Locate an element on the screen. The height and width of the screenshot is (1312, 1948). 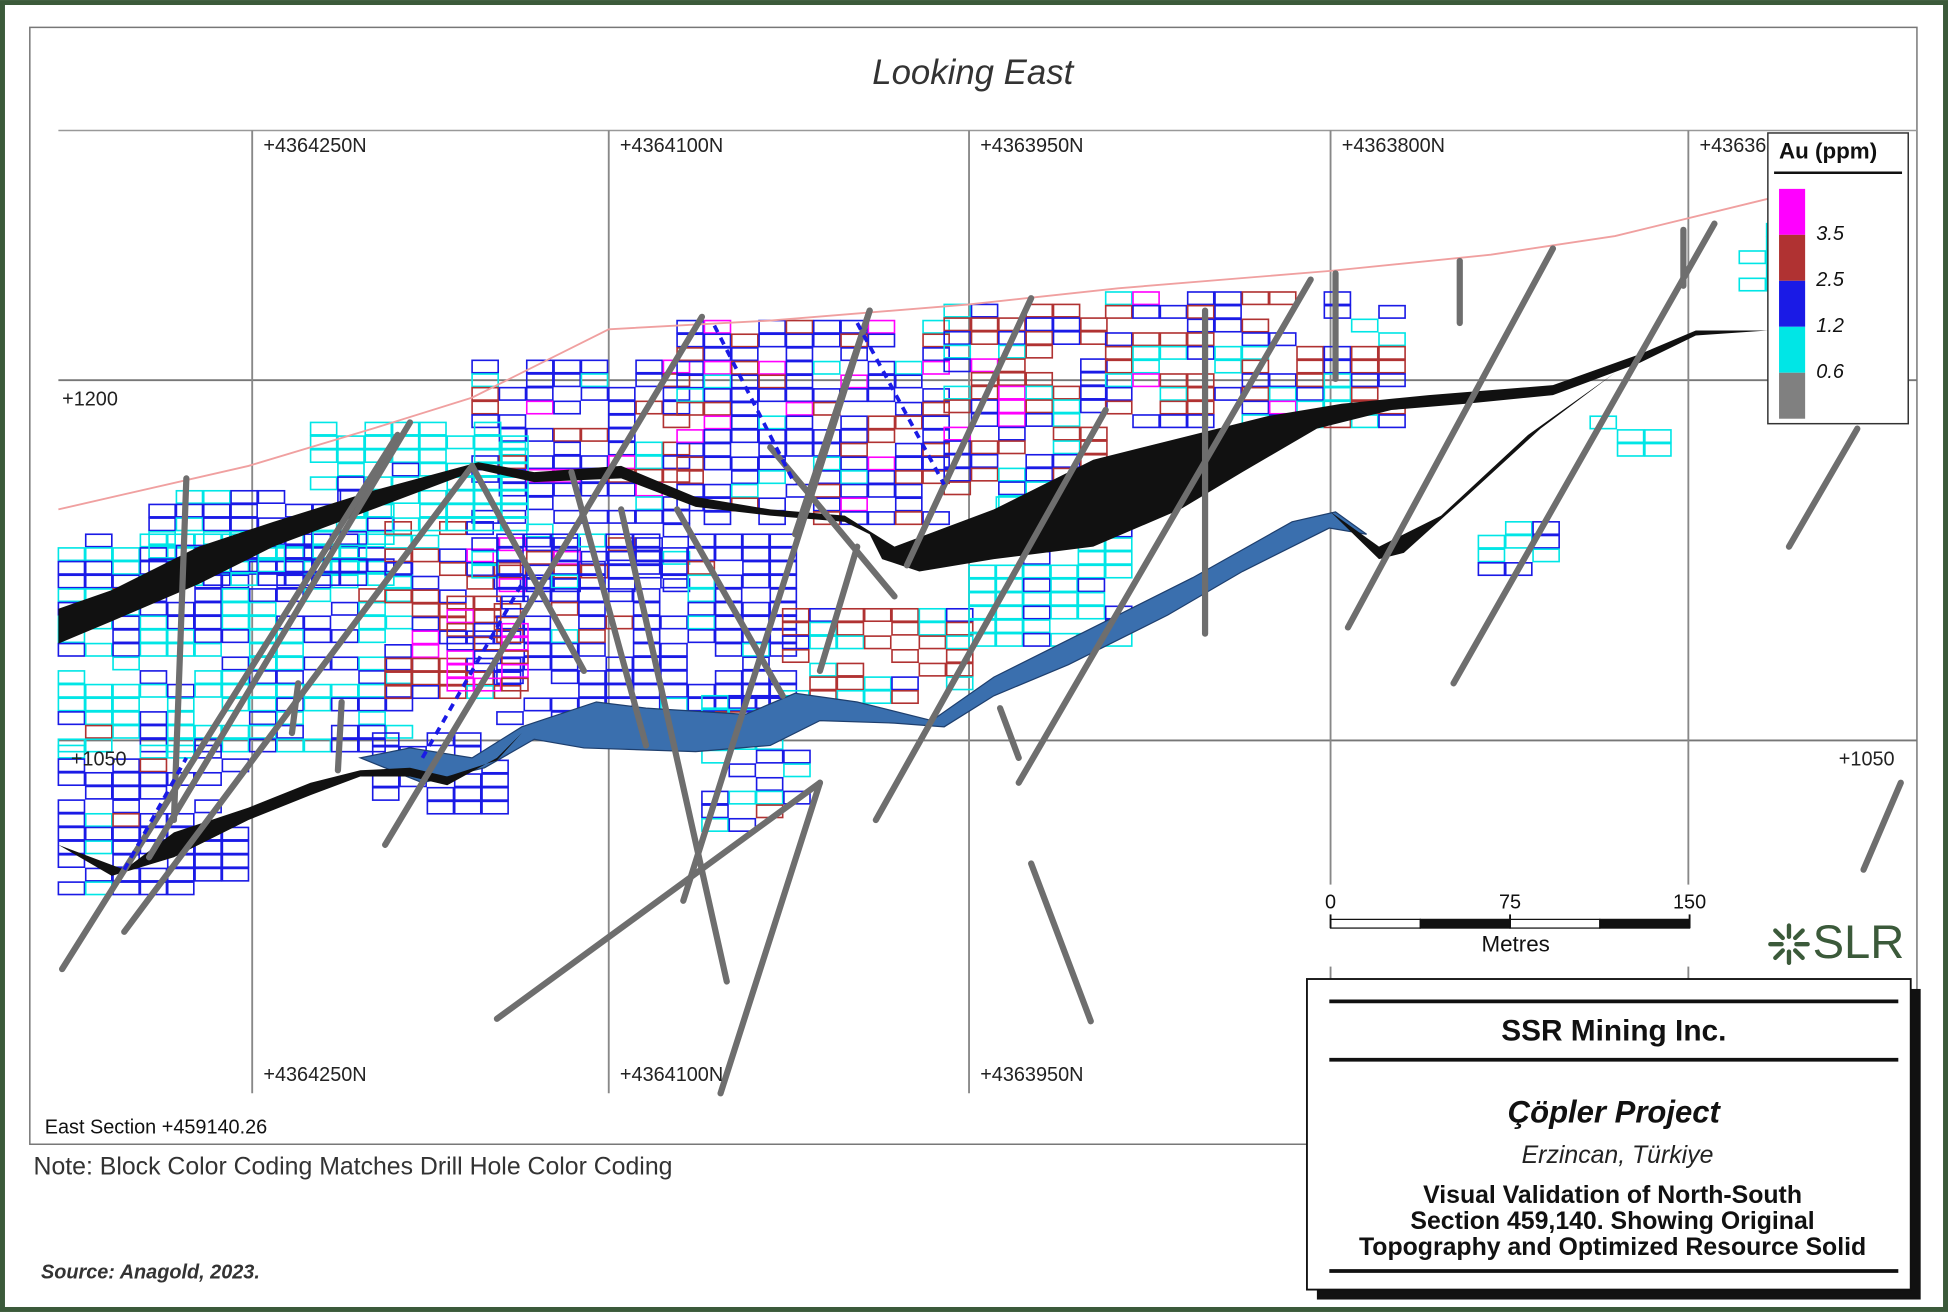
northing-label: +4364100N is located at coordinates (671, 1075).